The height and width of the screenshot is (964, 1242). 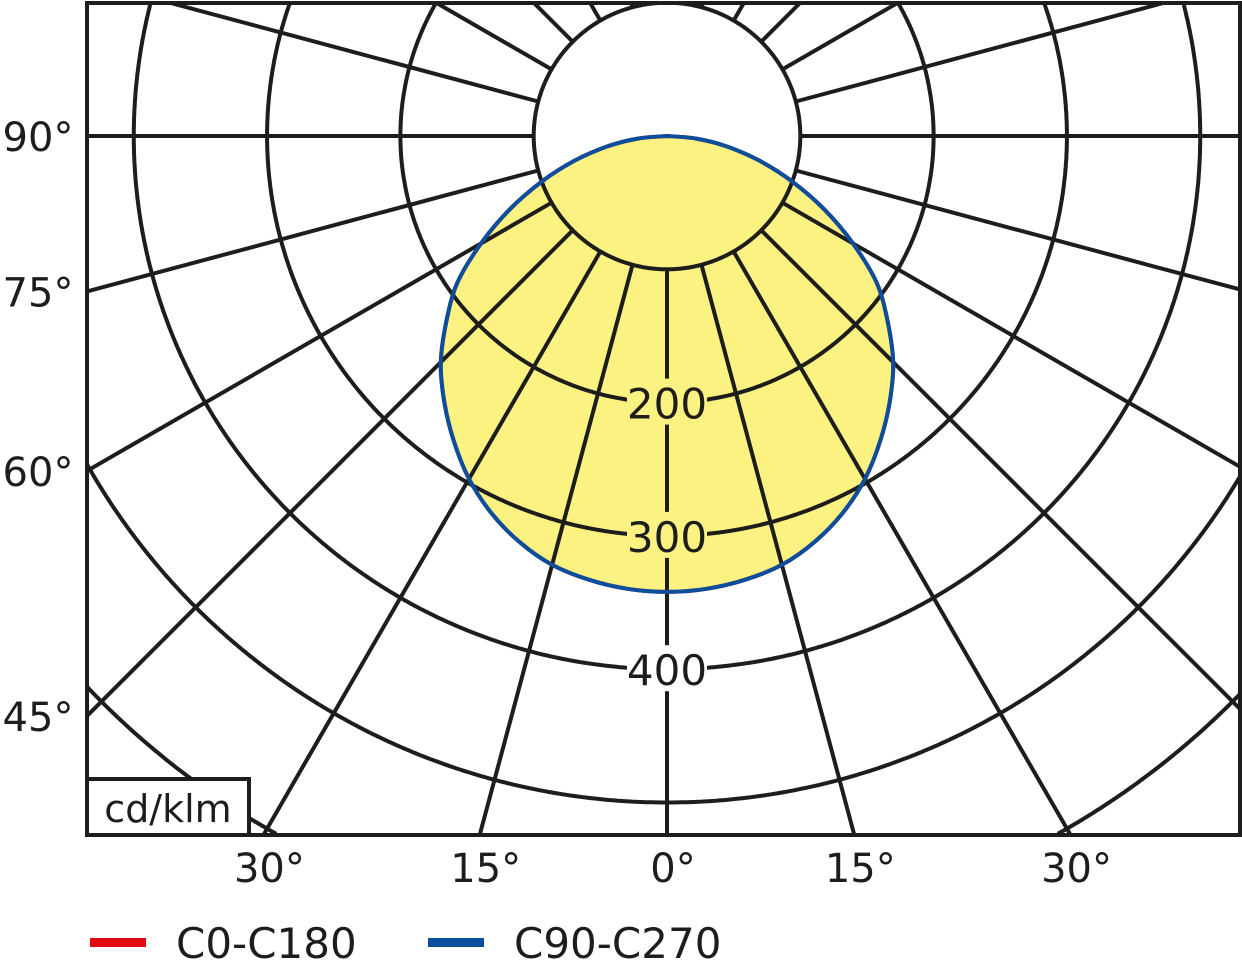 I want to click on grid-radial--135, so click(x=553, y=23).